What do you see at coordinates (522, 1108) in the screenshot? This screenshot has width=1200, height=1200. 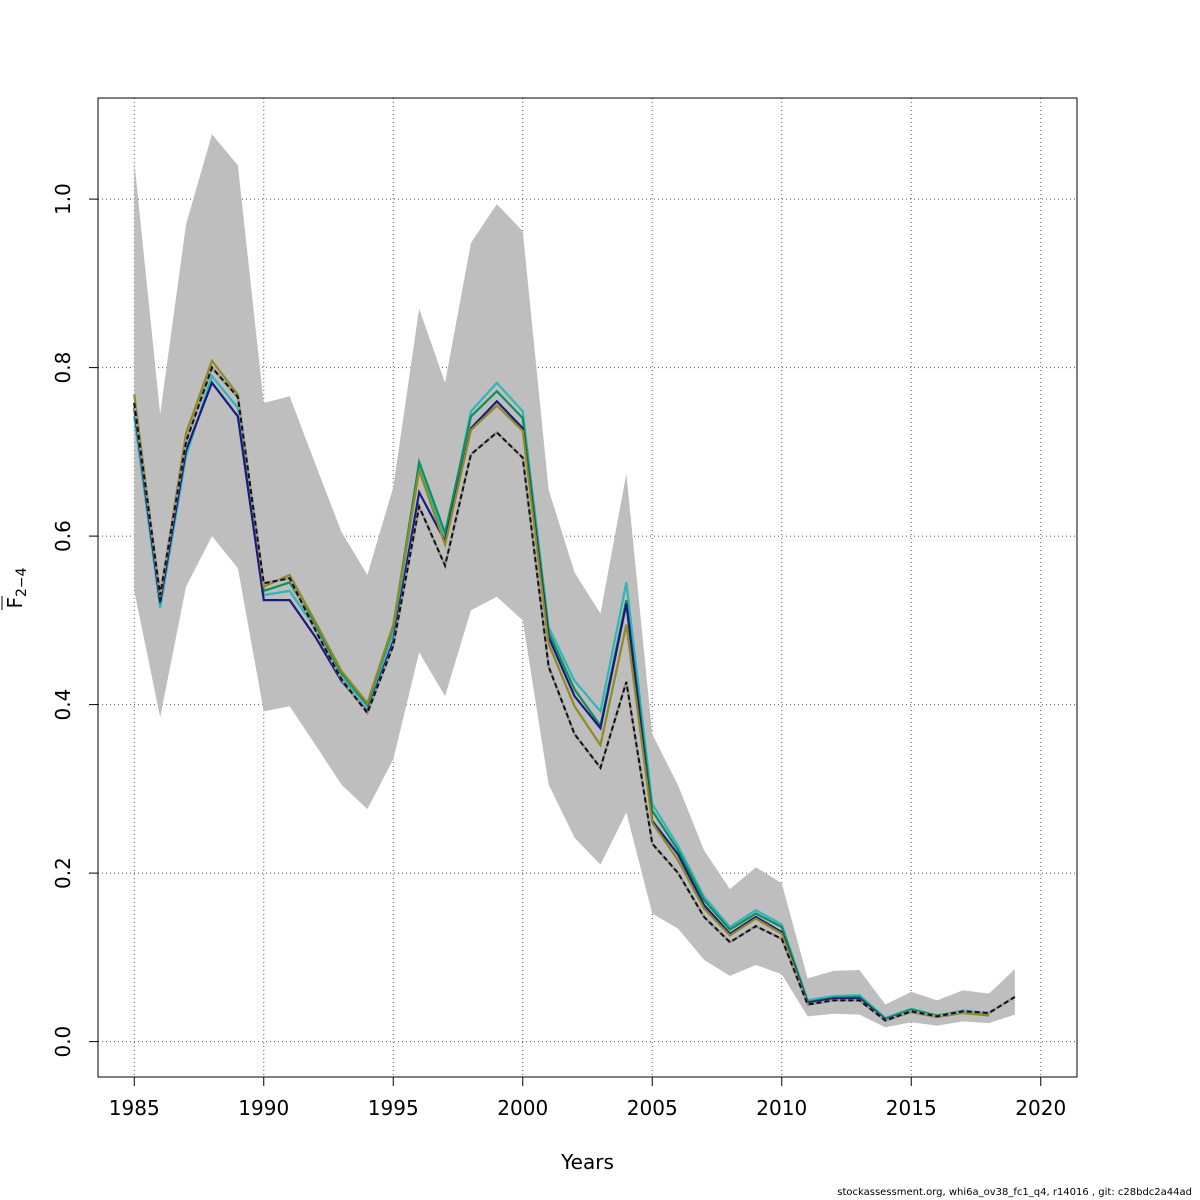 I see `x-tick-label: 2000` at bounding box center [522, 1108].